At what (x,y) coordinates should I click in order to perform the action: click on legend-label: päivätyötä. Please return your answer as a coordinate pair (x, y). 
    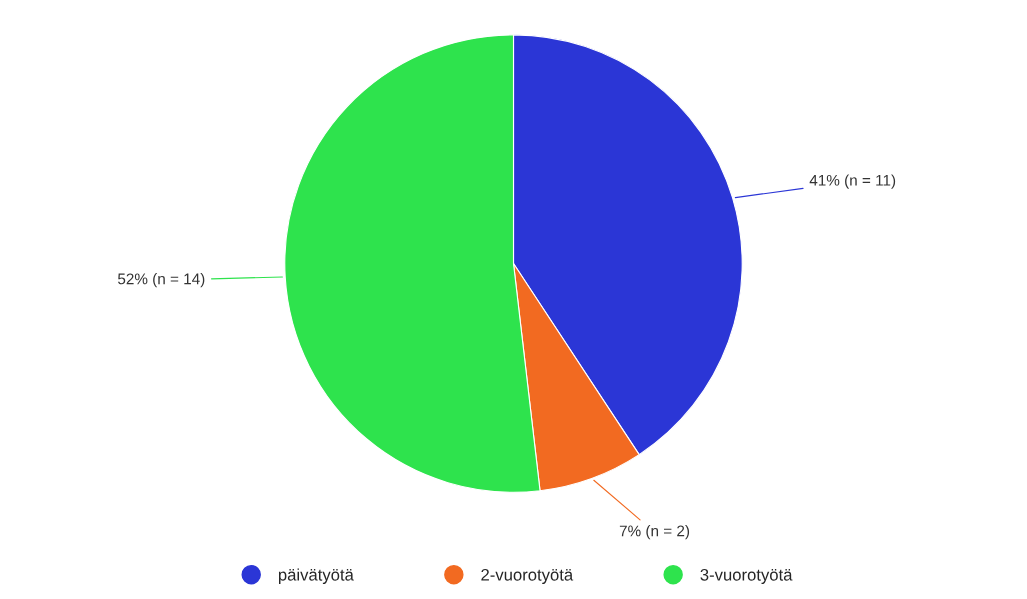
    Looking at the image, I should click on (316, 576).